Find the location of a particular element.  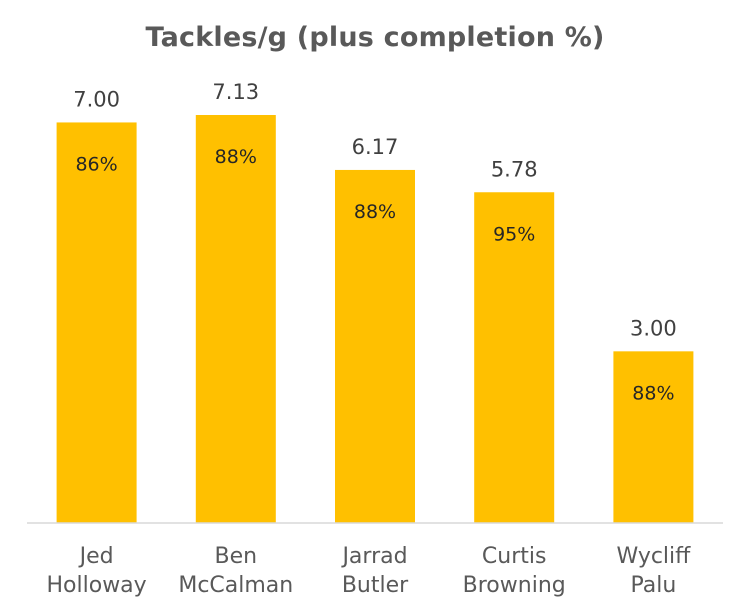

x-tick-label-2-0: Jarrad is located at coordinates (373, 556).